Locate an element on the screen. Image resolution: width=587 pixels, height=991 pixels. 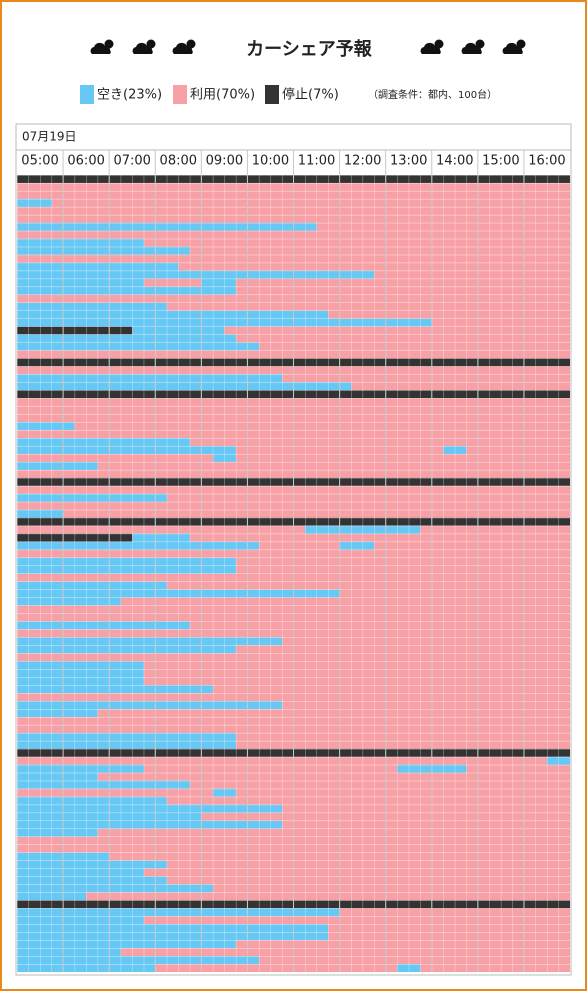
legend-label: 空き(23%) is located at coordinates (129, 95).